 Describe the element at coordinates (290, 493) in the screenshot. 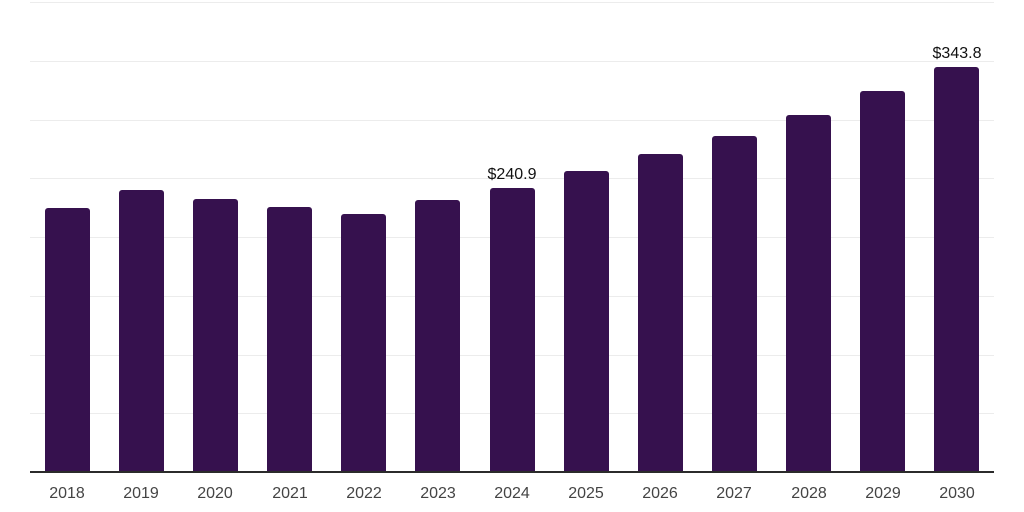

I see `x-tick-label: 2021` at that location.